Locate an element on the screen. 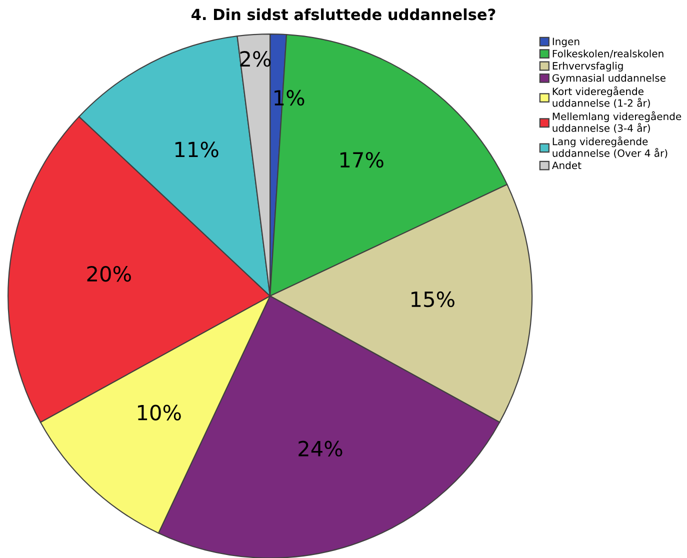 Image resolution: width=687 pixels, height=558 pixels. legend-label: Ingen is located at coordinates (566, 43).